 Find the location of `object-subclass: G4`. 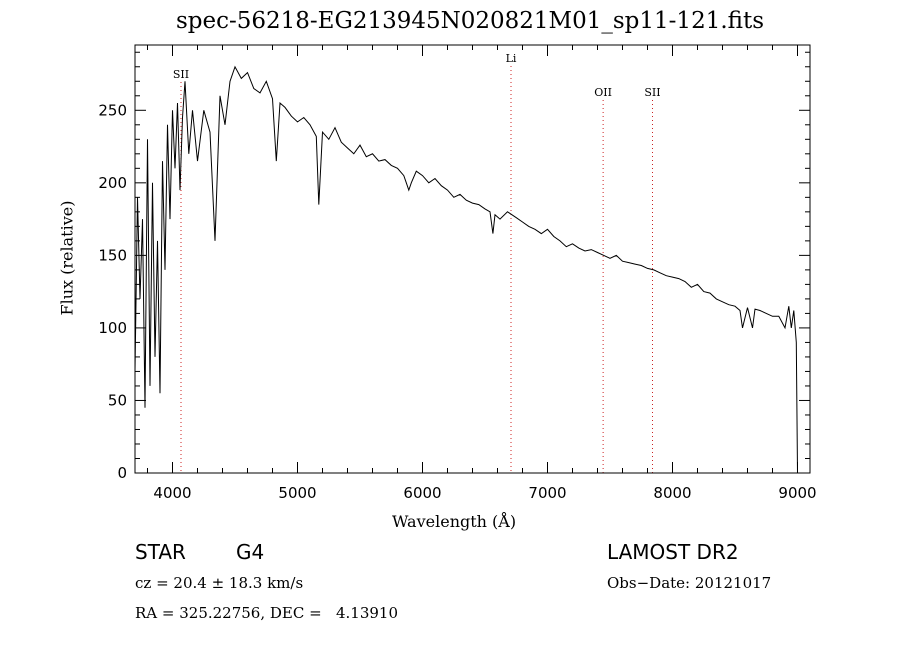

object-subclass: G4 is located at coordinates (250, 552).